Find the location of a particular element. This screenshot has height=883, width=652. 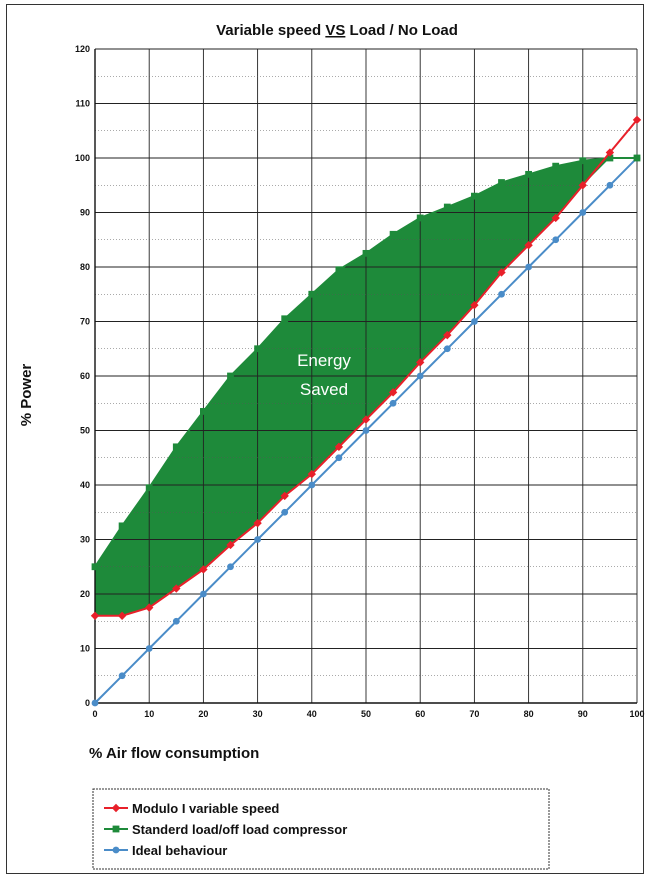

x-axis-label: % Air flow consumption is located at coordinates (174, 753).